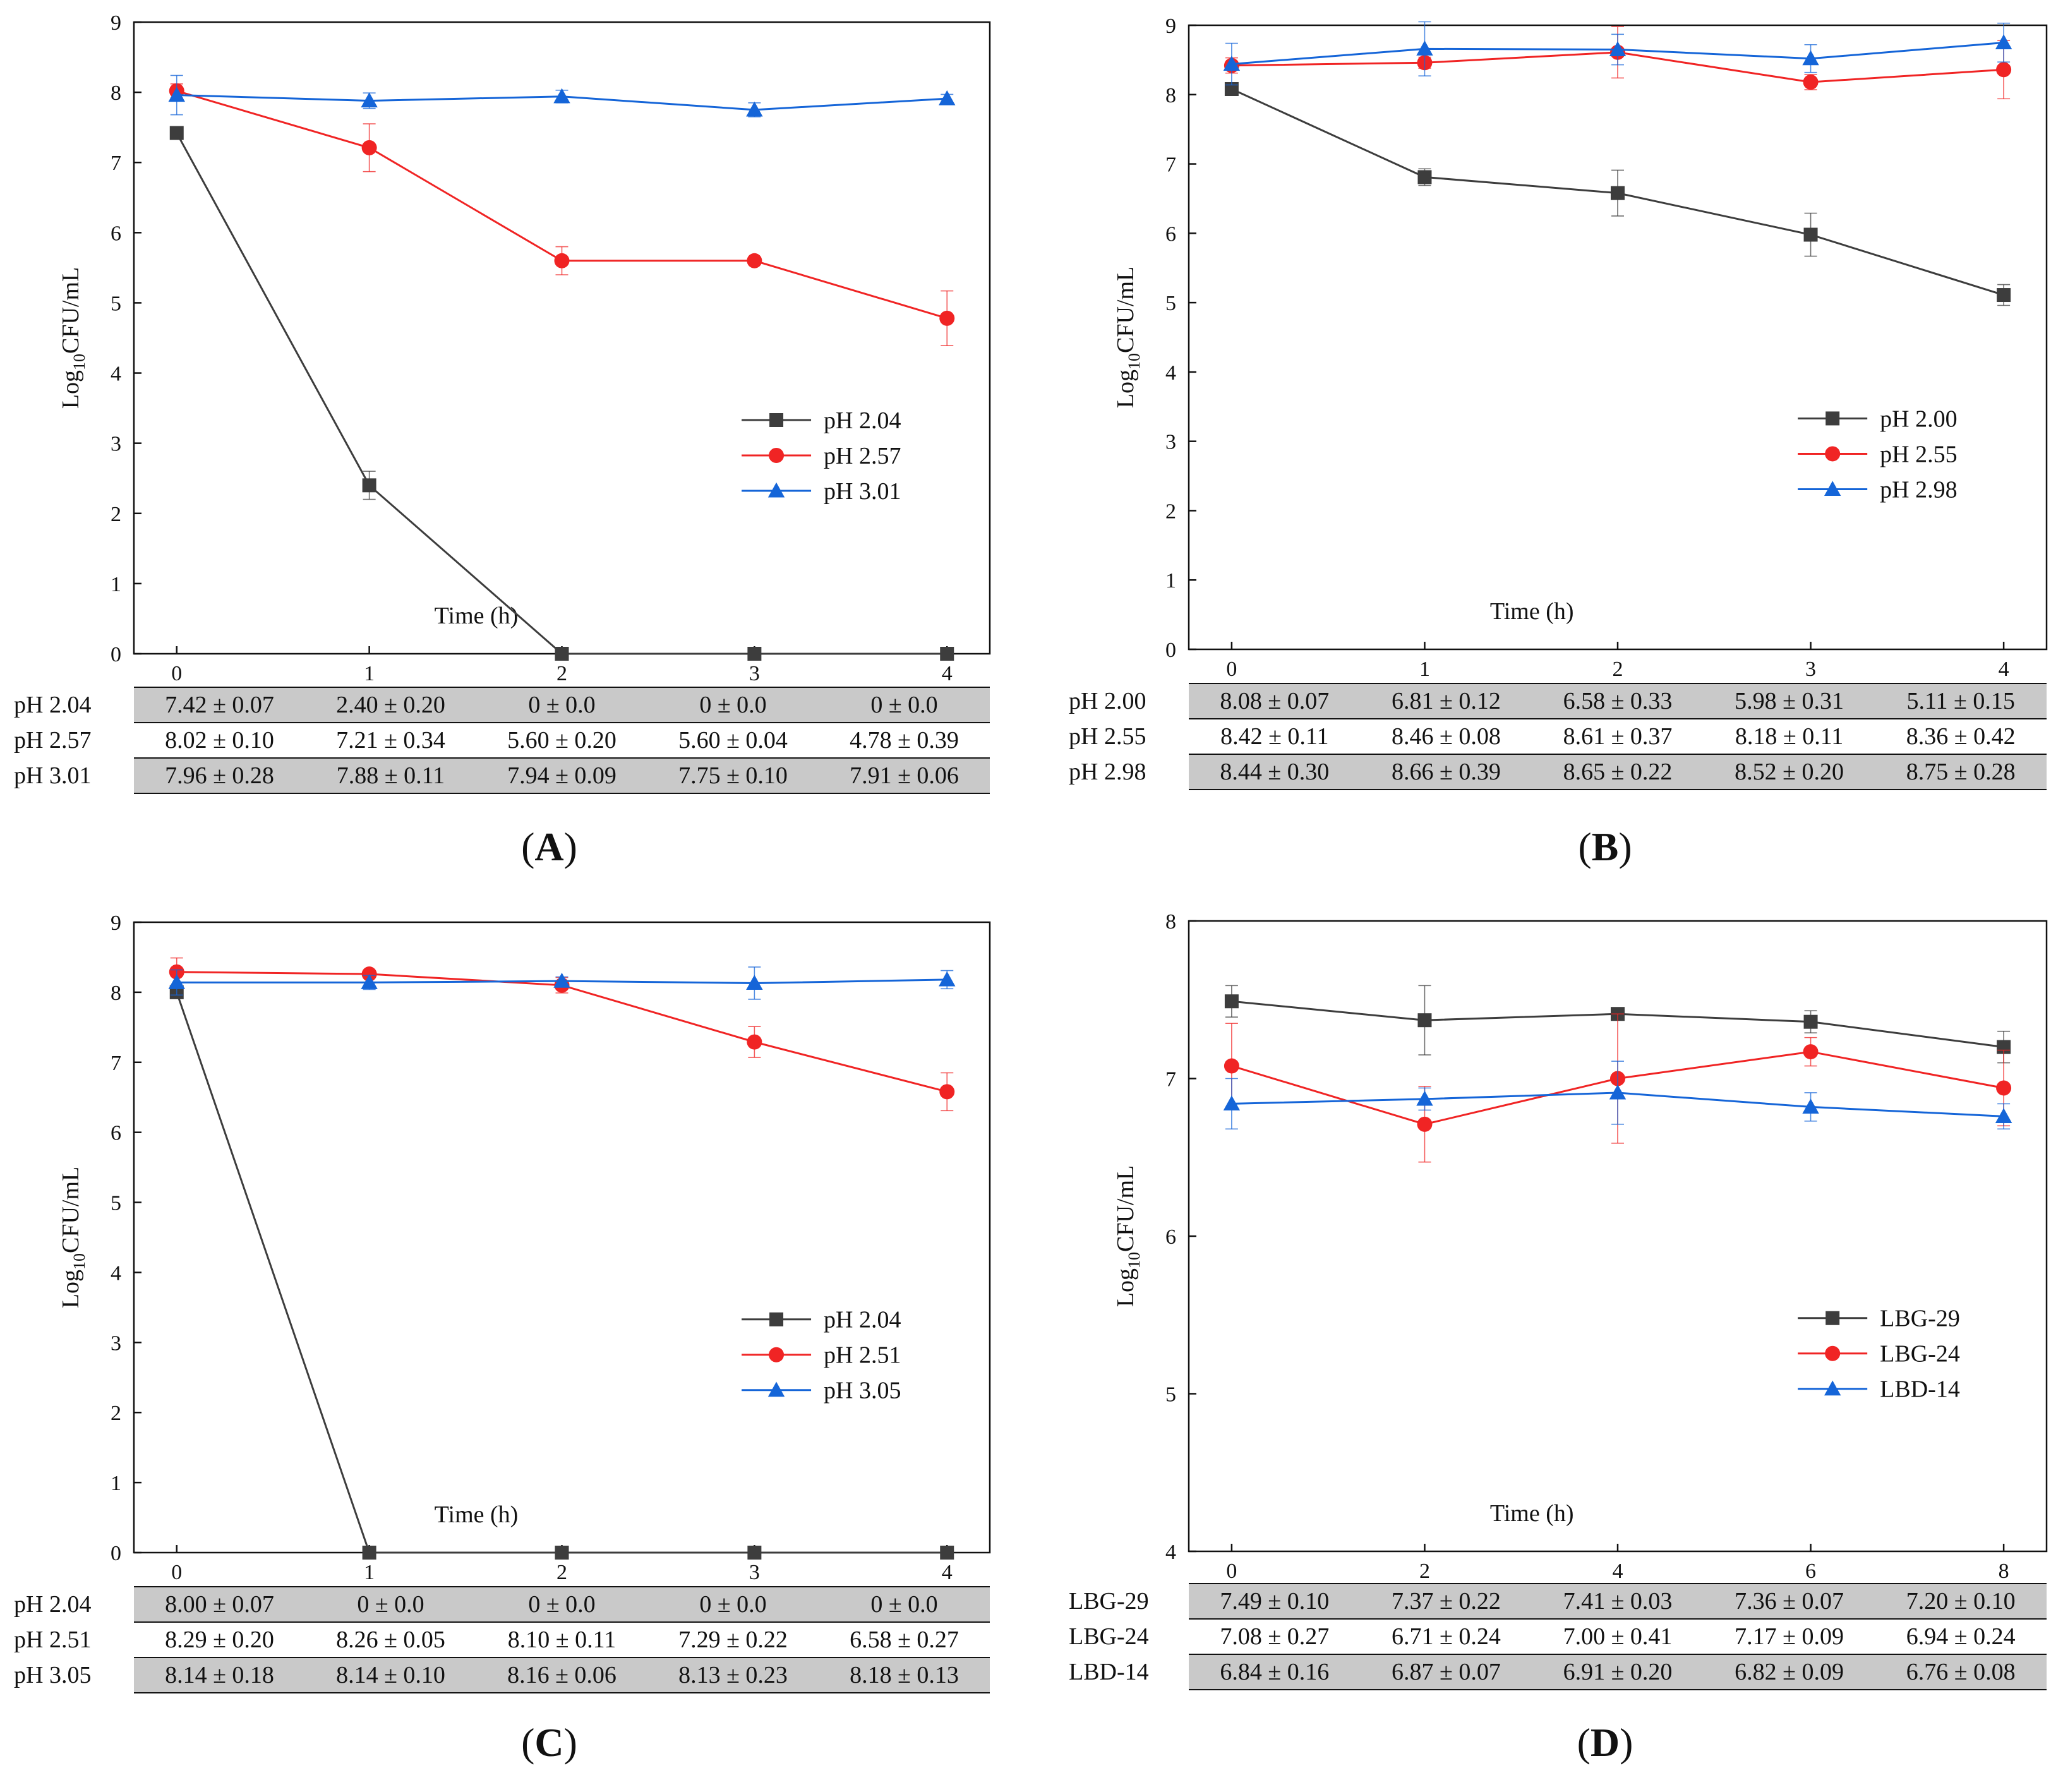 Image resolution: width=2063 pixels, height=1792 pixels. What do you see at coordinates (1109, 1636) in the screenshot?
I see `table-row-label: LBG-24` at bounding box center [1109, 1636].